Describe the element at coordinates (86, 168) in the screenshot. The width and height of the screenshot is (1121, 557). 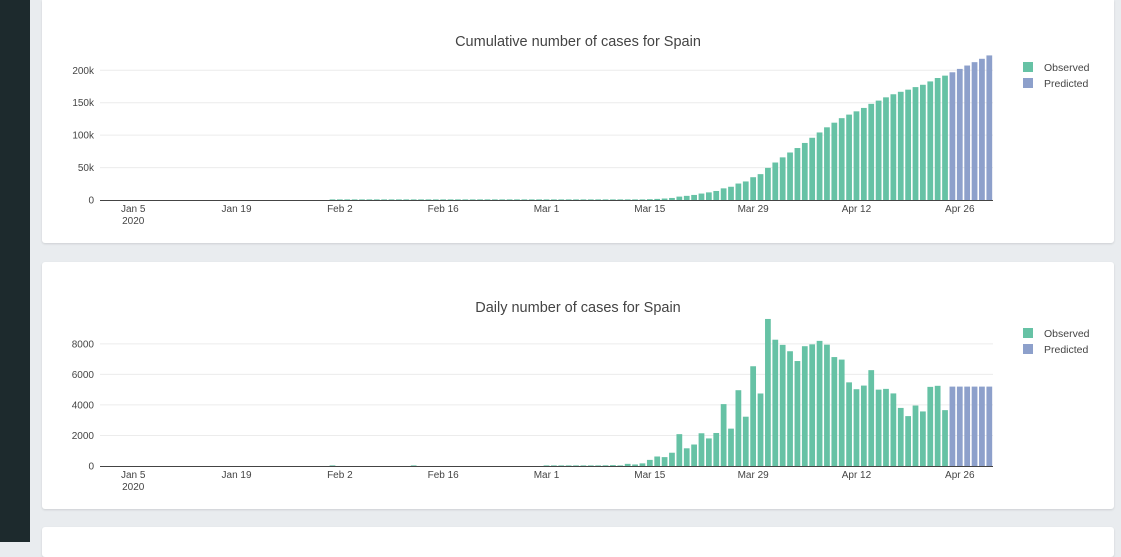
I see `y-tick-label: 50k` at that location.